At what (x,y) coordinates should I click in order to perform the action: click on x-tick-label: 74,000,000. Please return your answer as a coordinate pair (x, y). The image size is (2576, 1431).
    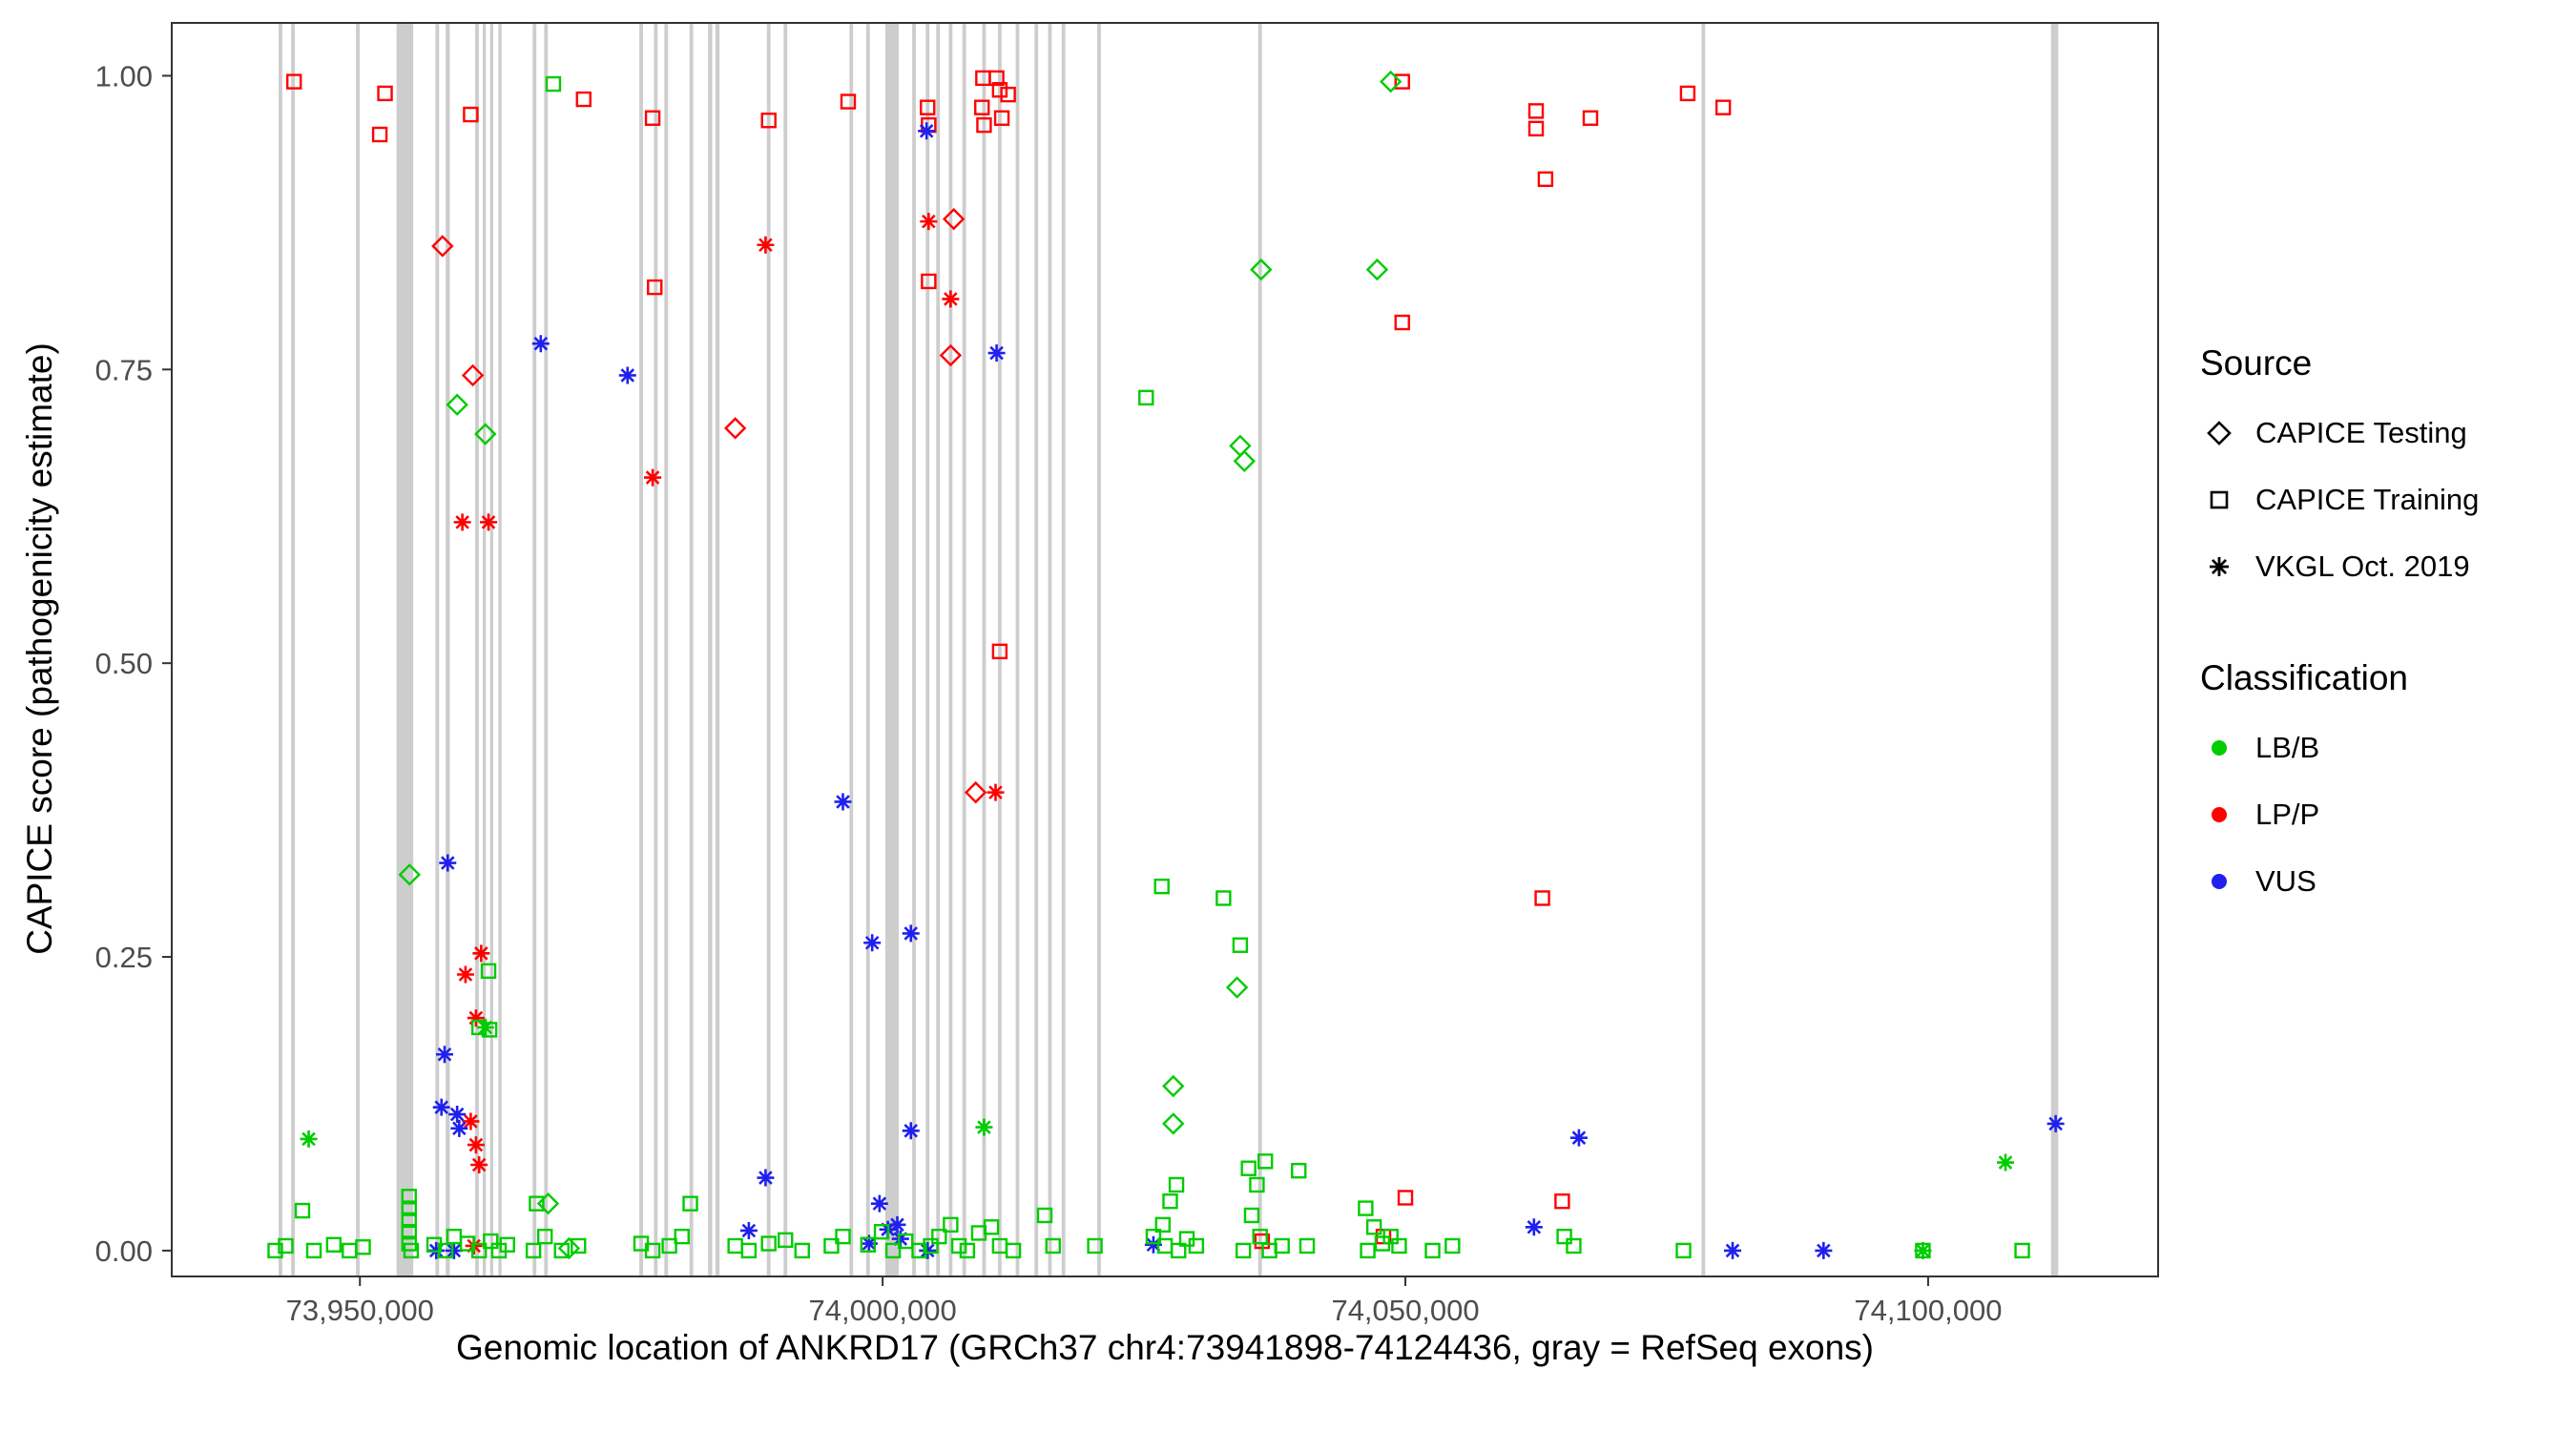
    Looking at the image, I should click on (883, 1310).